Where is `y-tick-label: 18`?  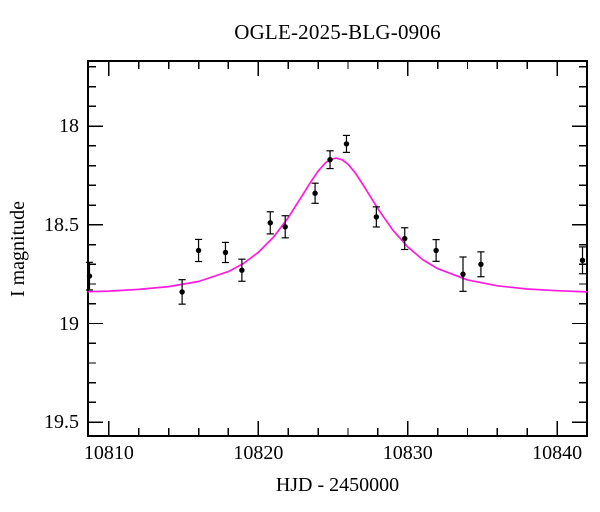 y-tick-label: 18 is located at coordinates (69, 126).